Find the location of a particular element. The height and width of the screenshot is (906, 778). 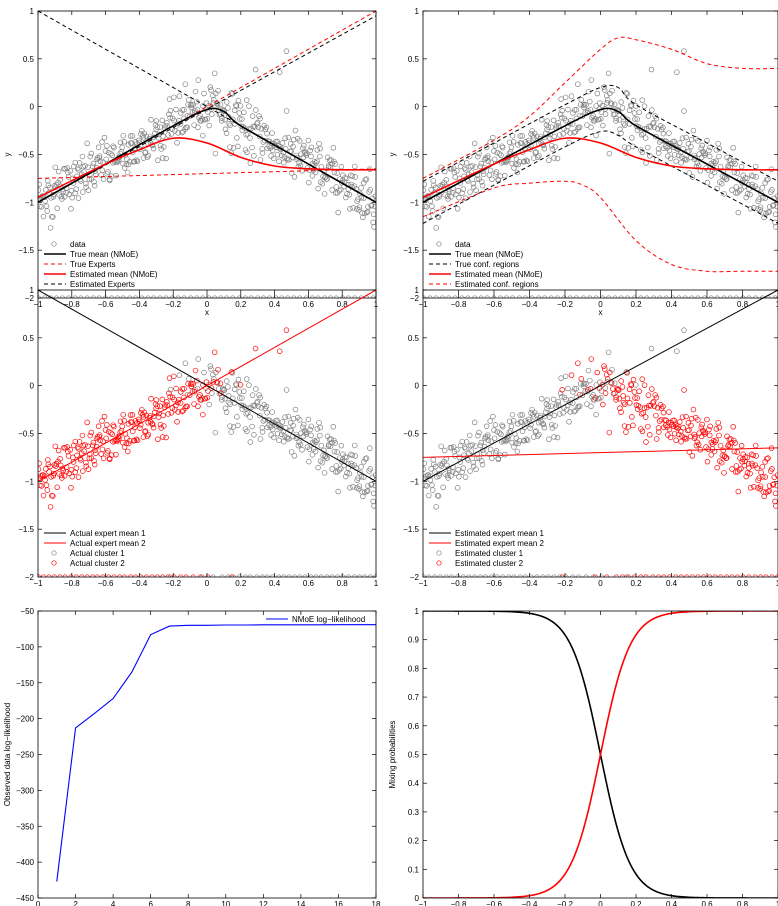

x-tick-label: −1 is located at coordinates (423, 583).